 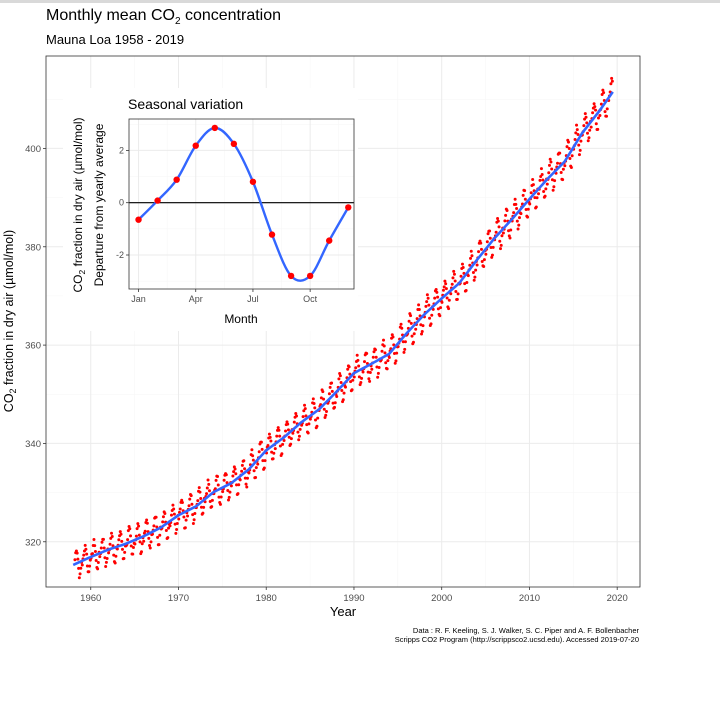 I want to click on inset-x-tick-label: Oct, so click(x=310, y=299).